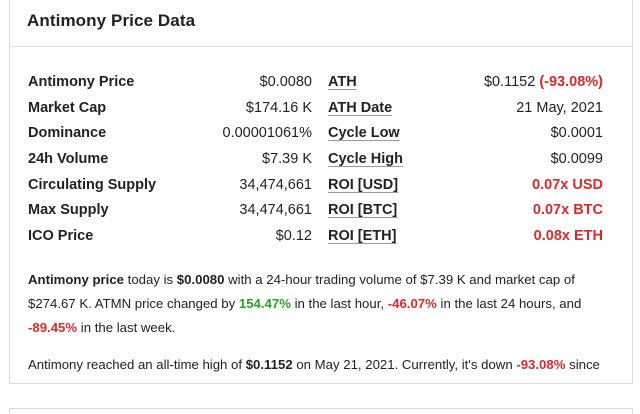 Image resolution: width=640 pixels, height=414 pixels. I want to click on next-card-edge, so click(321, 411).